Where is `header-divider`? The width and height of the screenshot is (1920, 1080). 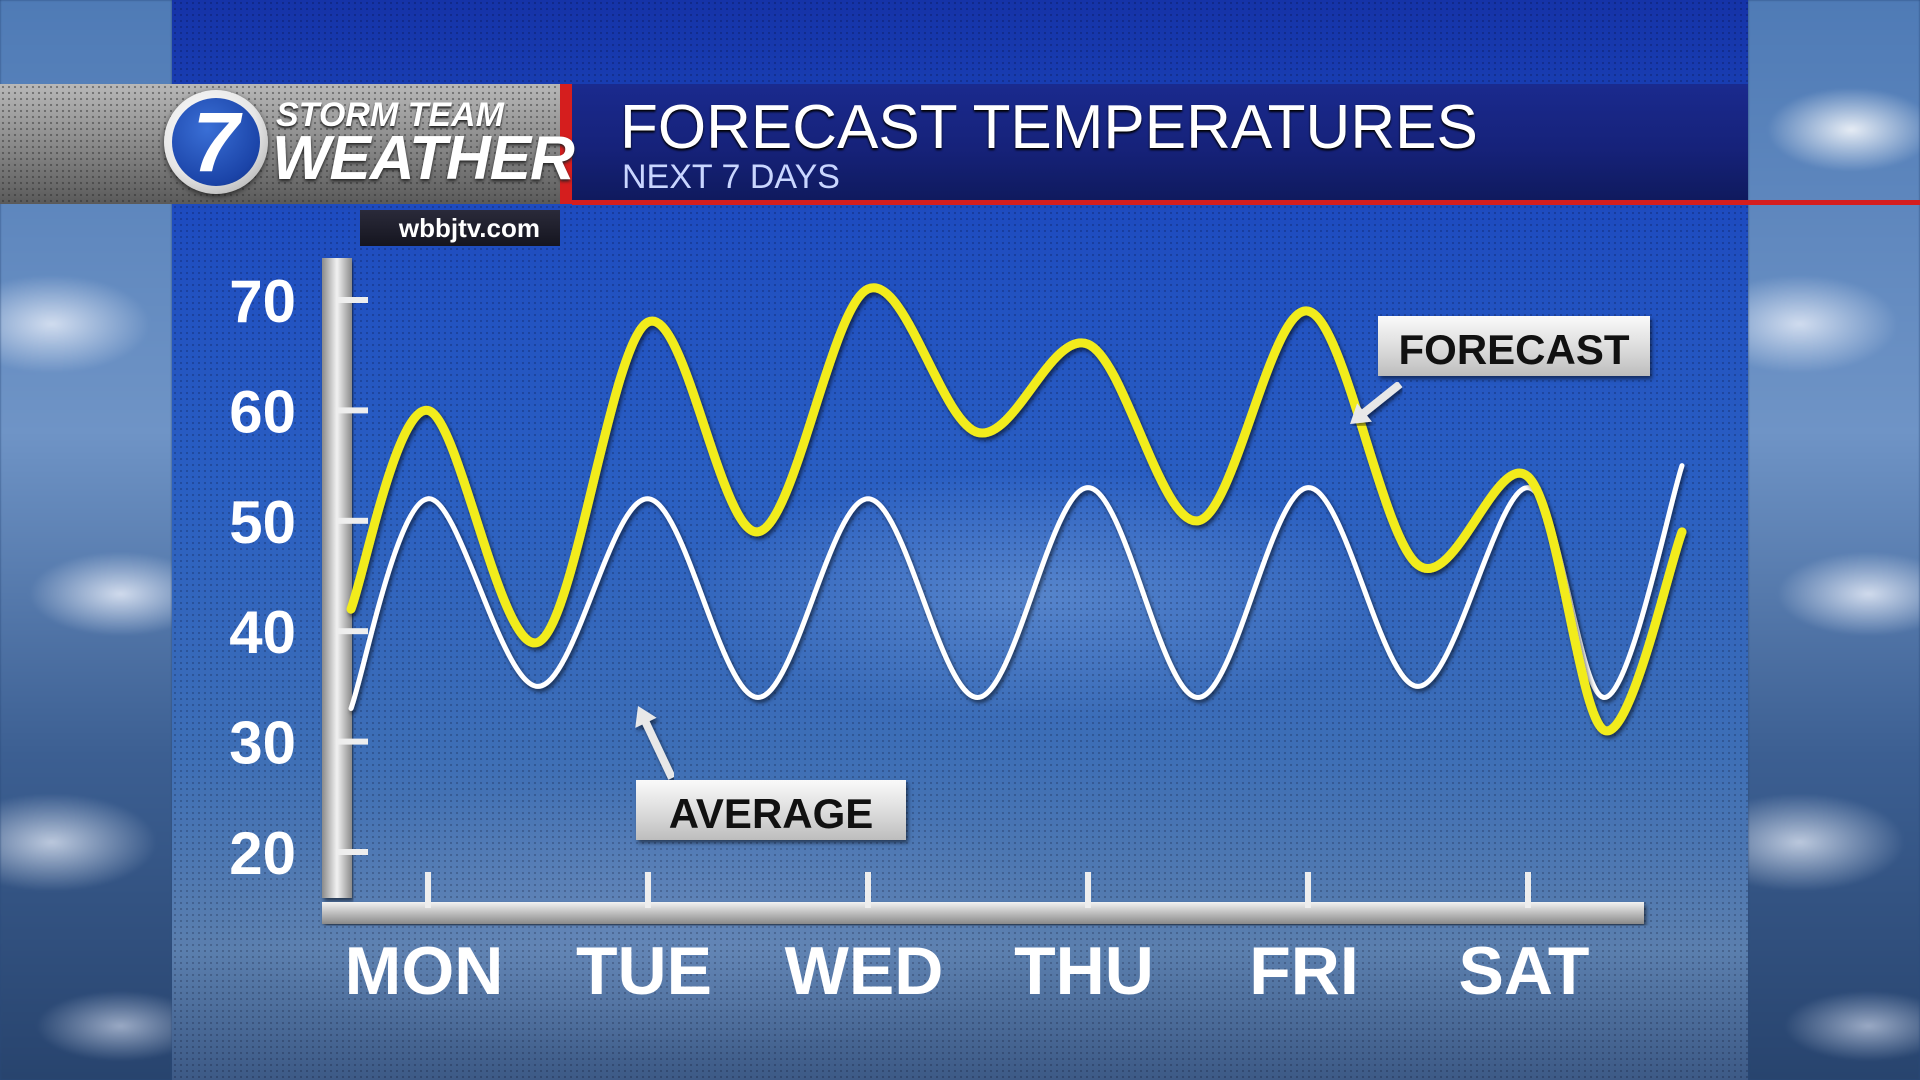 header-divider is located at coordinates (566, 144).